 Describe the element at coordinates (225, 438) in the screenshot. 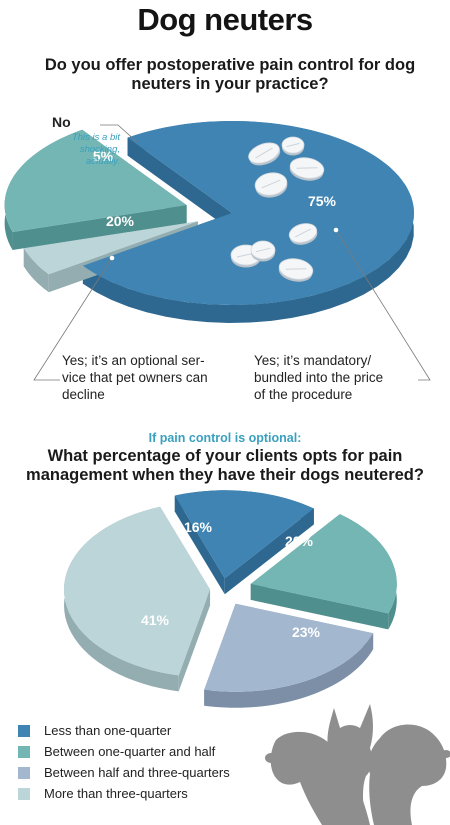

I see `chart2-sub-label: If pain control is optional:` at that location.